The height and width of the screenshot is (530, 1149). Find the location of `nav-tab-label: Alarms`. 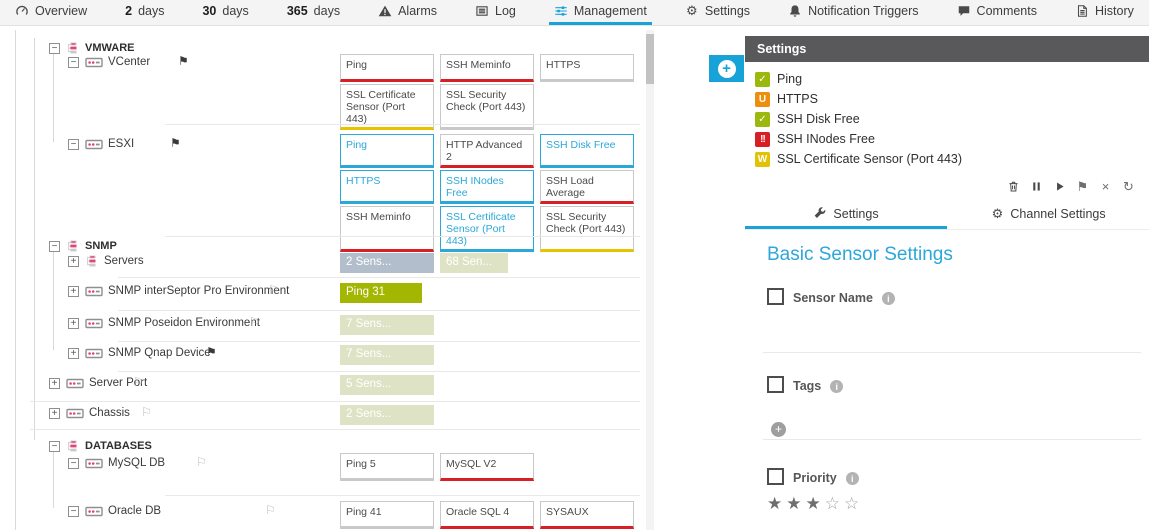

nav-tab-label: Alarms is located at coordinates (417, 11).